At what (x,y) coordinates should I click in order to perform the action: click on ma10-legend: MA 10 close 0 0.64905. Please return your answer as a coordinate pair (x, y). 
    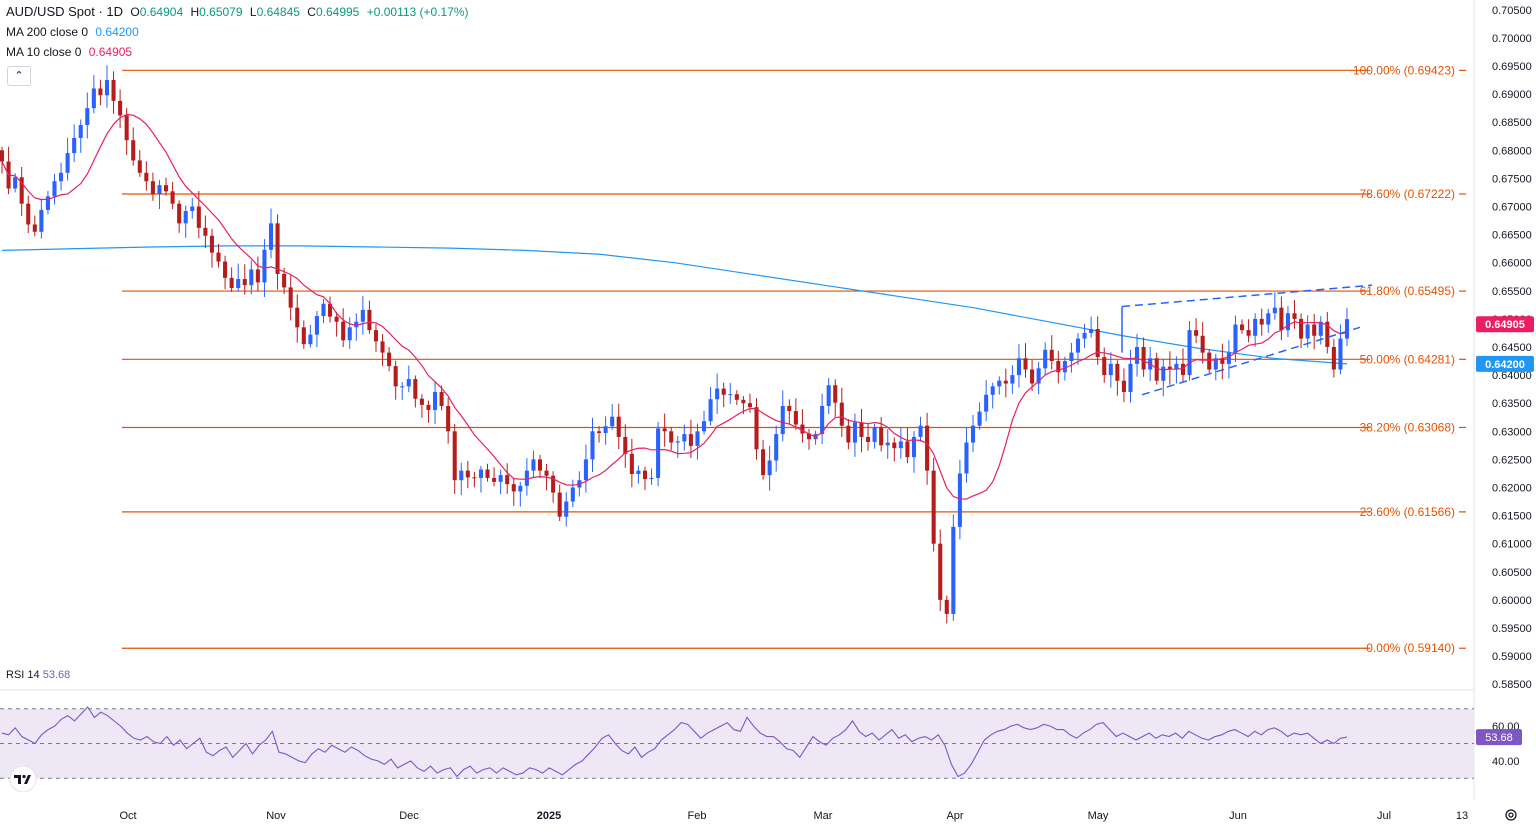
    Looking at the image, I should click on (71, 52).